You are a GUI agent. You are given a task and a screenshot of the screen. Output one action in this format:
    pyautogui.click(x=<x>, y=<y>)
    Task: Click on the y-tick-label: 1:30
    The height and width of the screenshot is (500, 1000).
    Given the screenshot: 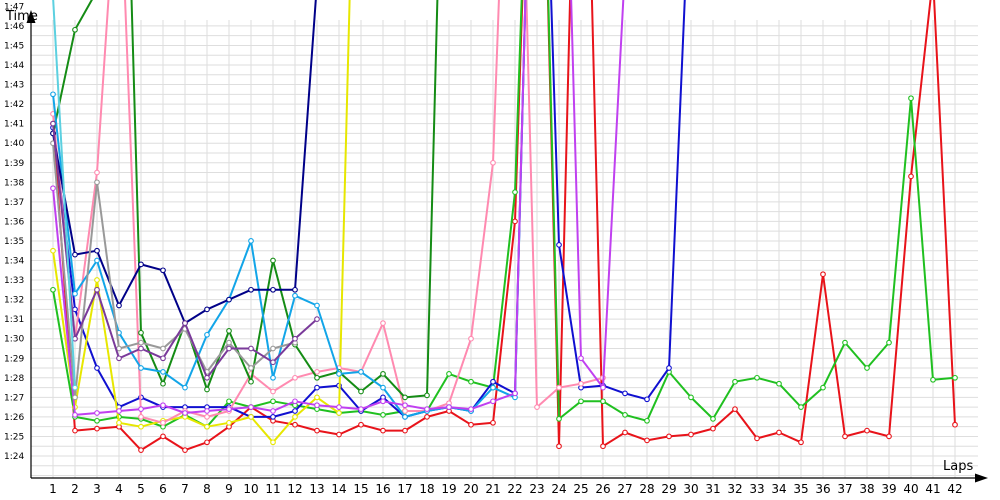 What is the action you would take?
    pyautogui.click(x=14, y=340)
    